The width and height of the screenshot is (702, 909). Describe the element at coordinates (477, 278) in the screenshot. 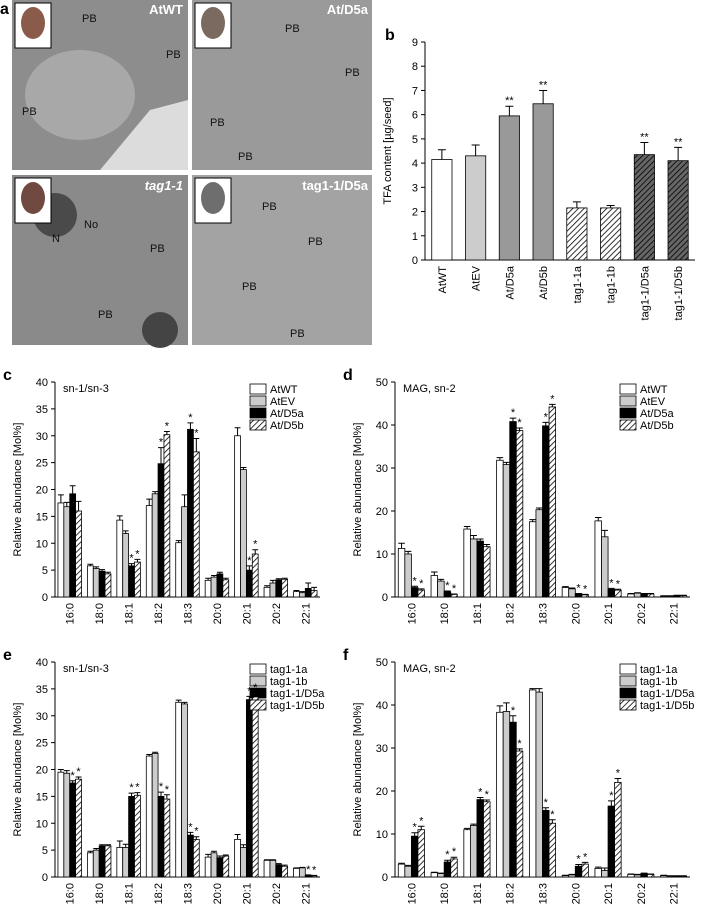

I see `x-tick-label: AtEV` at that location.